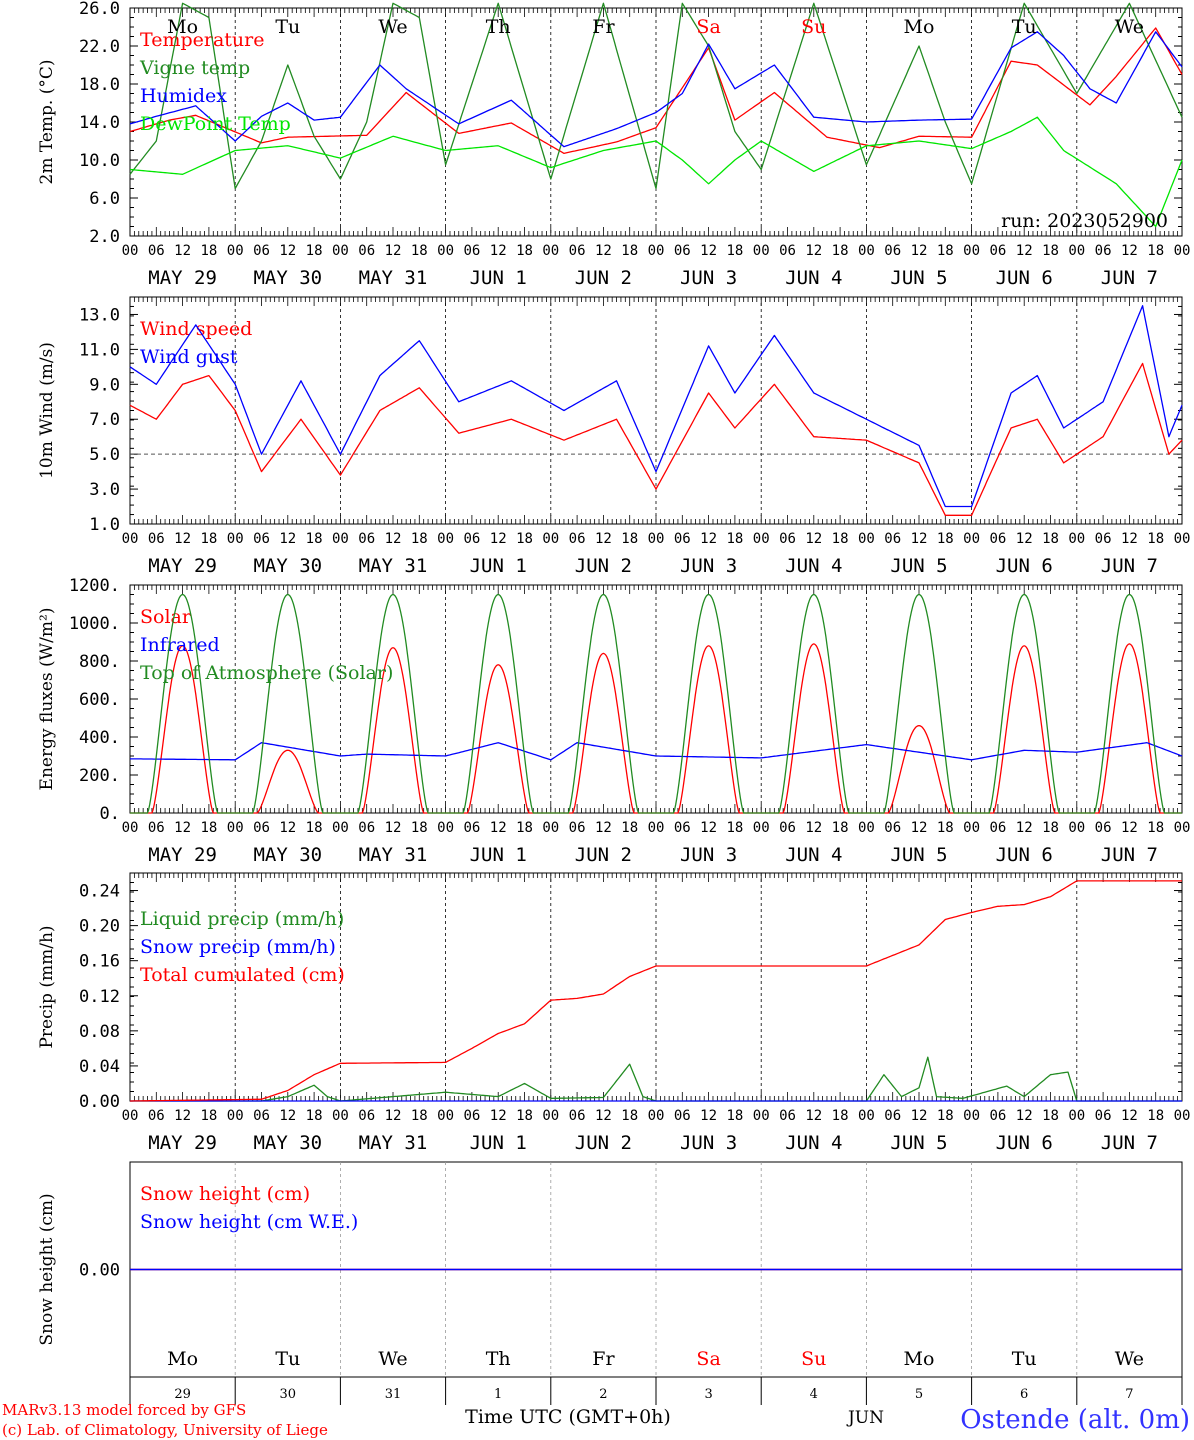 This screenshot has width=1194, height=1440. Describe the element at coordinates (603, 27) in the screenshot. I see `weekday-label: Fr` at that location.